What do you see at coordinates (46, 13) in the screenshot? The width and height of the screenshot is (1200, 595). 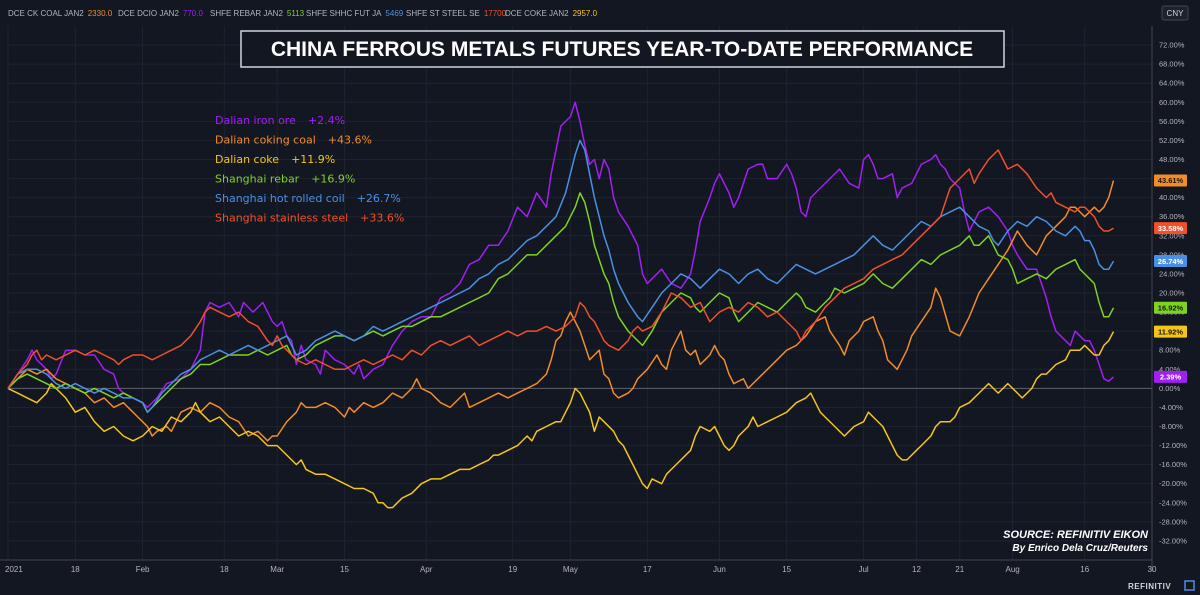 I see `instrument-label: DCE CK COAL JAN2` at bounding box center [46, 13].